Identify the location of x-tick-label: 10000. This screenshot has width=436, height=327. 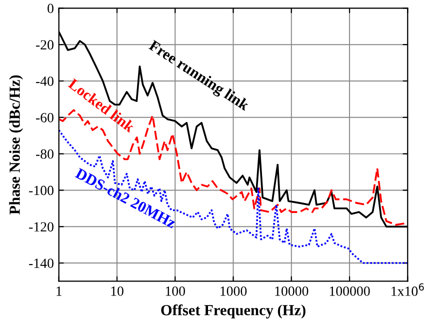
(291, 291).